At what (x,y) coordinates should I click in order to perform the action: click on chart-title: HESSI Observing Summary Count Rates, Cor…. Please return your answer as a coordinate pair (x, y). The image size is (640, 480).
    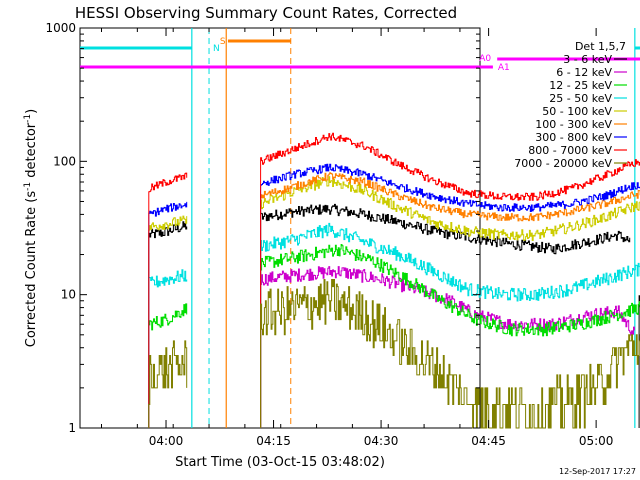
    Looking at the image, I should click on (266, 13).